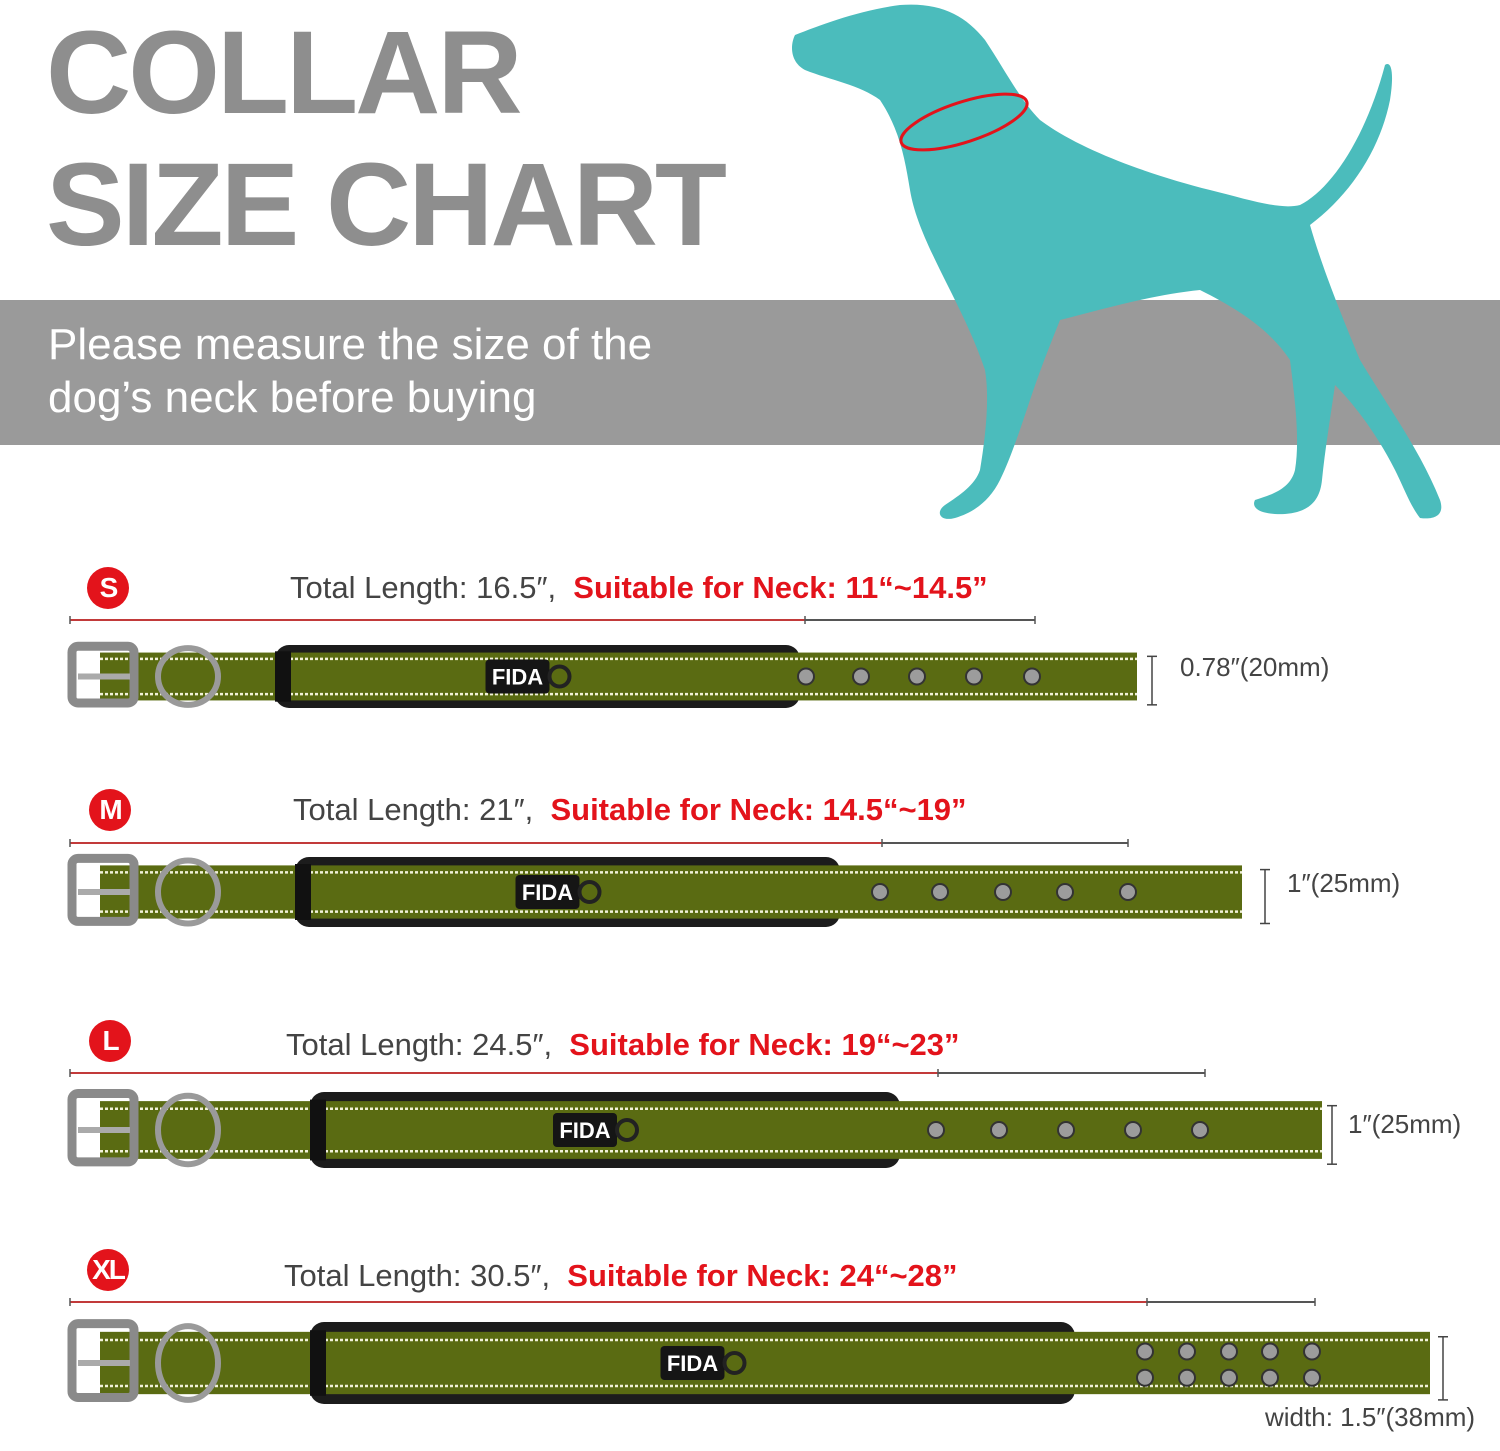 Image resolution: width=1500 pixels, height=1451 pixels. Describe the element at coordinates (757, 1351) in the screenshot. I see `collar-xl: FIDA` at that location.